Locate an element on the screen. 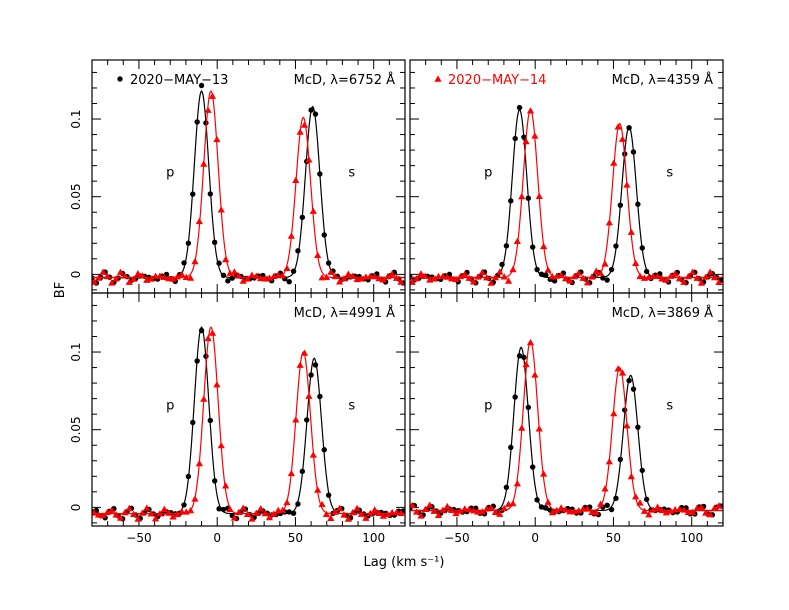 Image resolution: width=789 pixels, height=610 pixels. legend-marker is located at coordinates (438, 78).